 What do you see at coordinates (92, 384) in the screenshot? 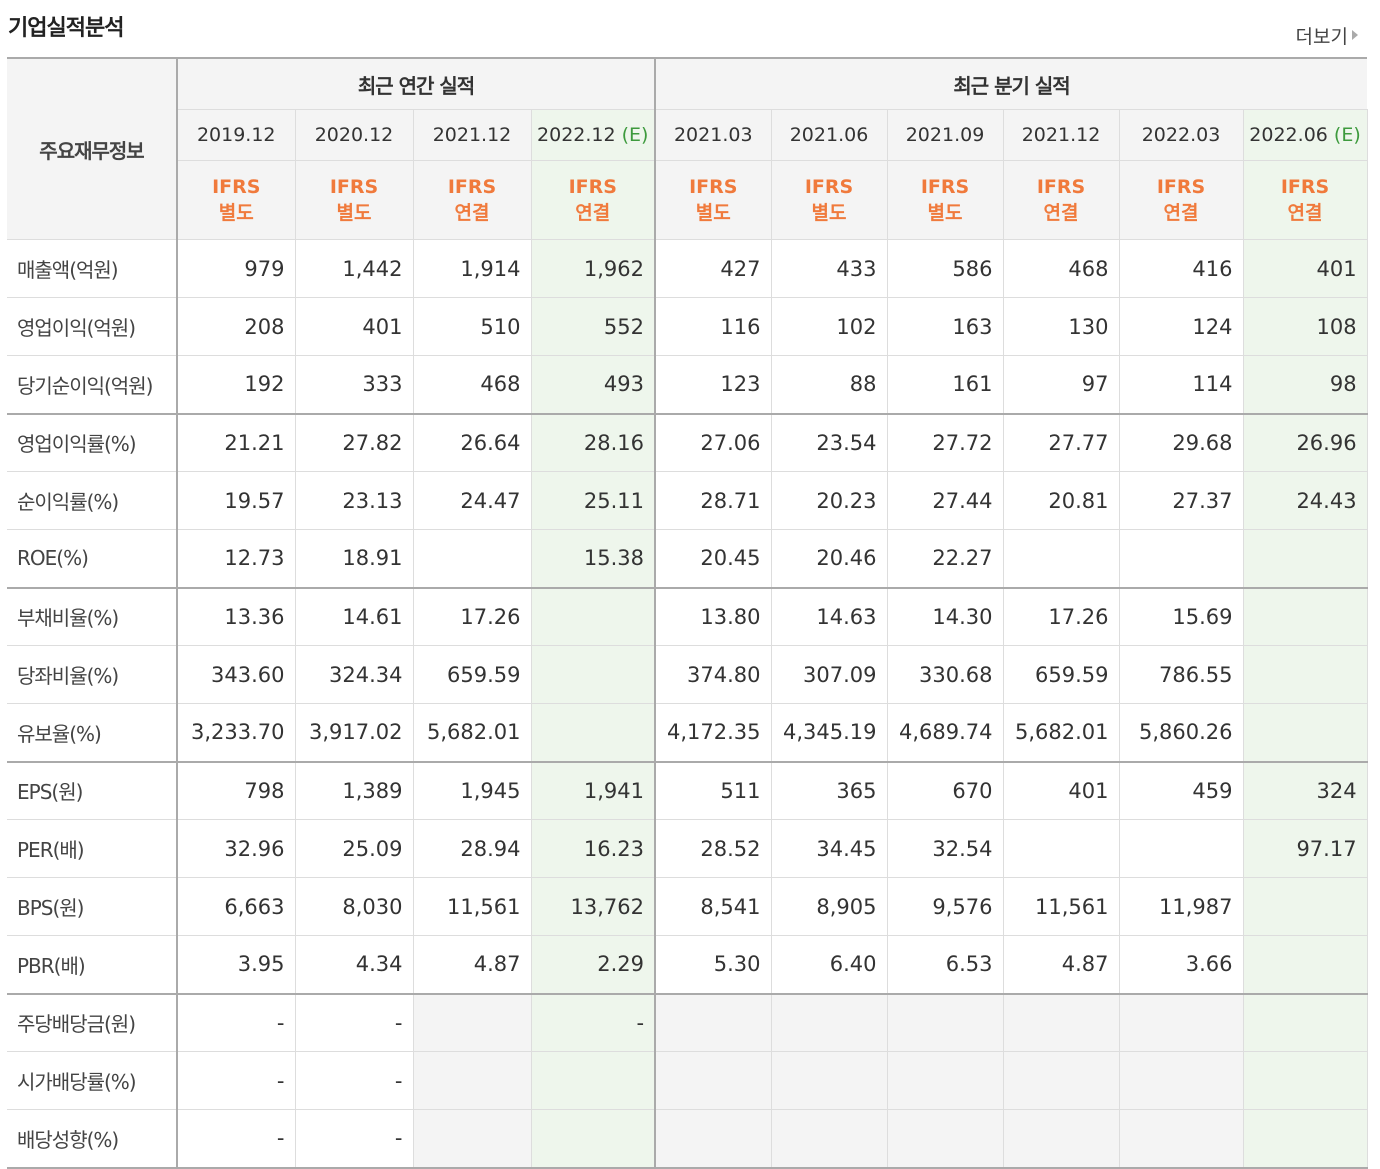
I see `row-label: 당기순이익(억원)` at bounding box center [92, 384].